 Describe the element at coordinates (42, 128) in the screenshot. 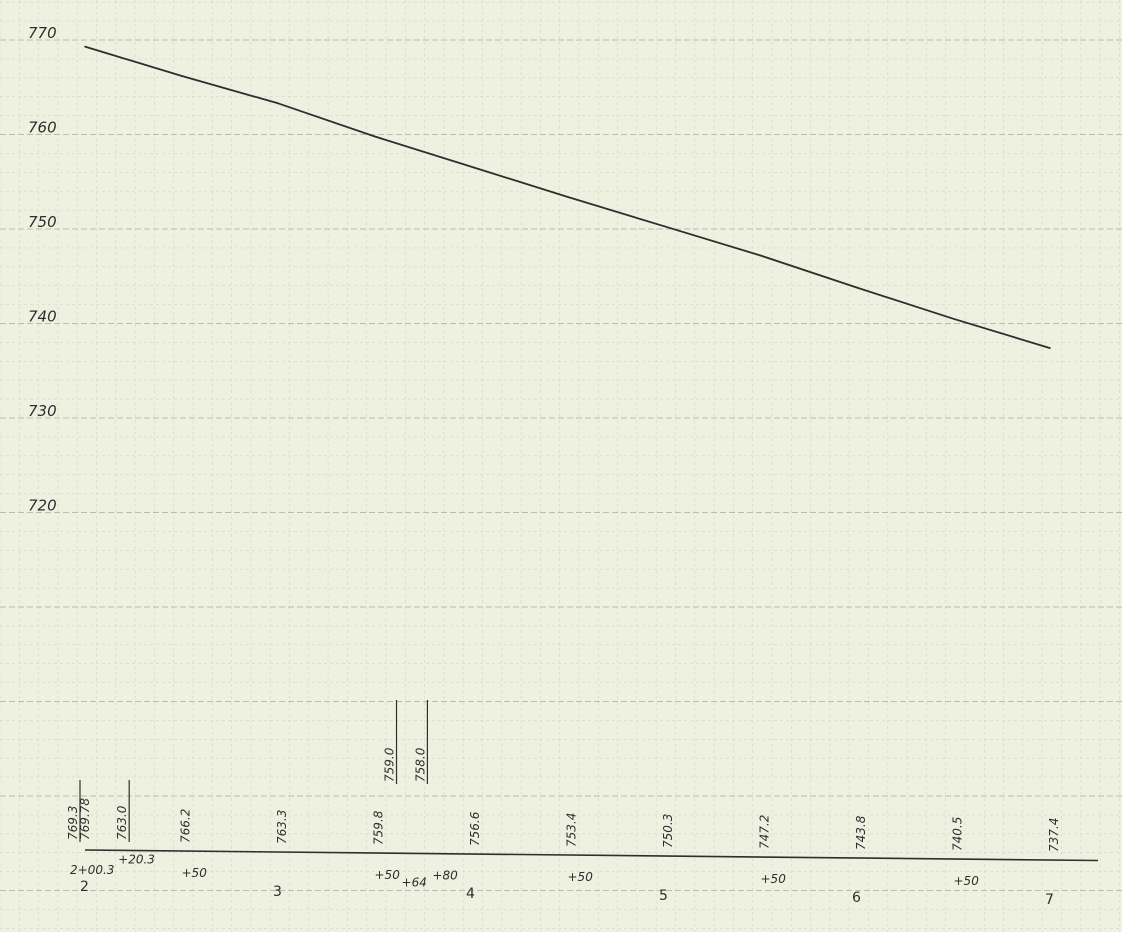

I see `y-tick-label: 760` at that location.